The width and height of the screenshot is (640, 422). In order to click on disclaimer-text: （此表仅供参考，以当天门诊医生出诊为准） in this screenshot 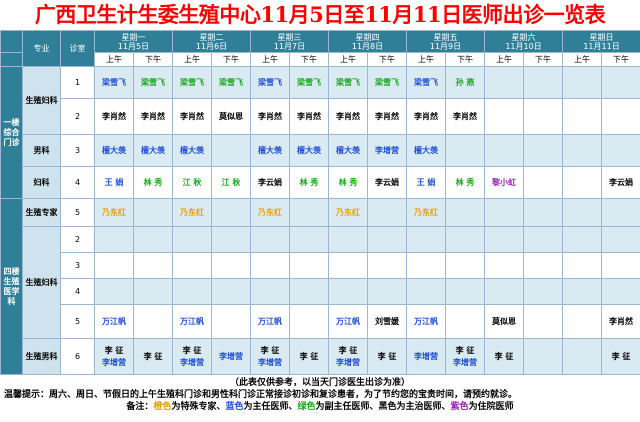, I will do `click(319, 383)`.